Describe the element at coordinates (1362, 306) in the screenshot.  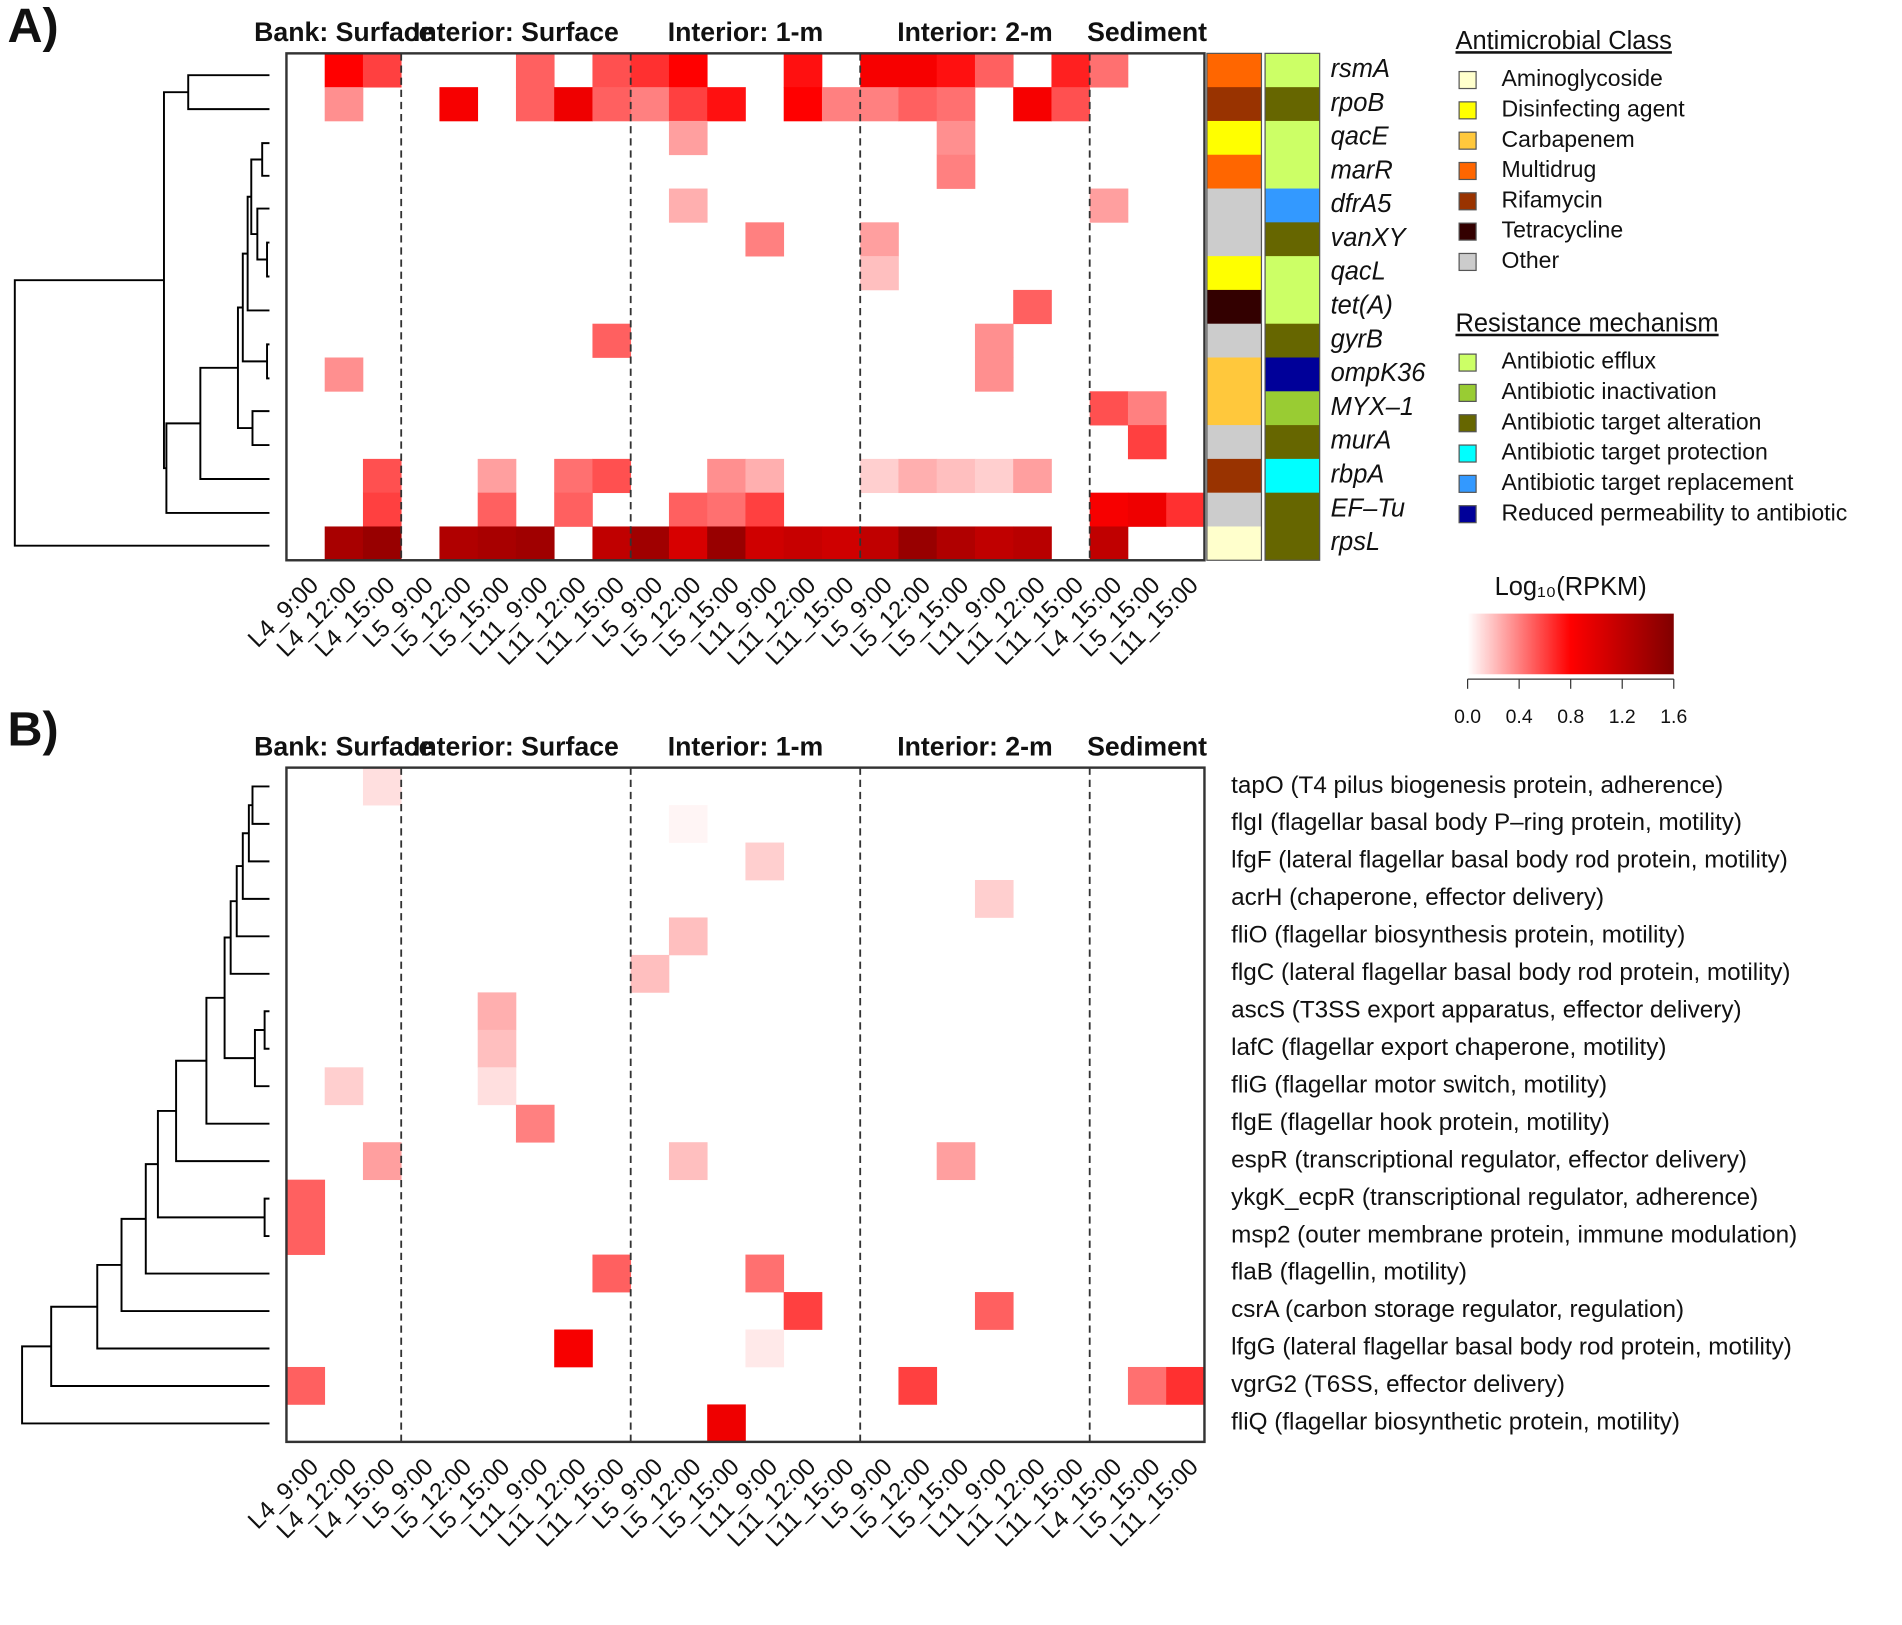
I see `row-label: tet(A)` at that location.